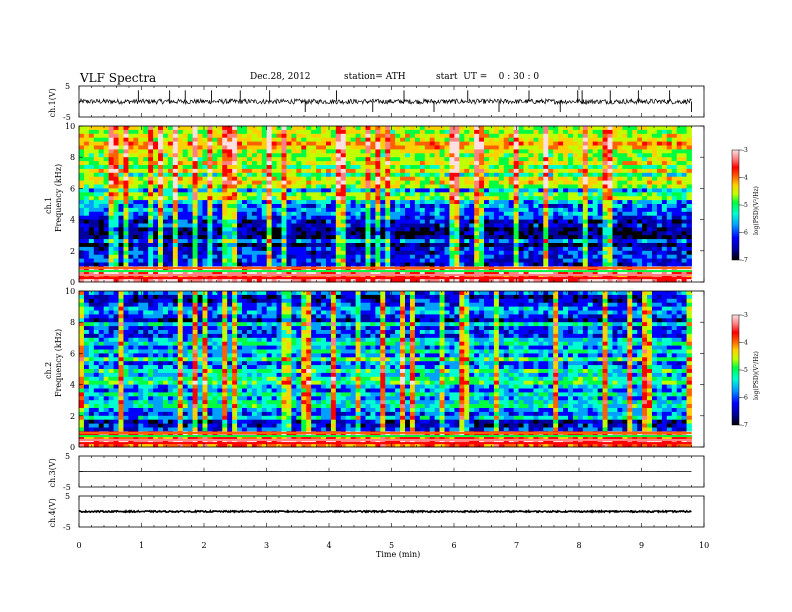 The image size is (792, 612). Describe the element at coordinates (280, 77) in the screenshot. I see `date-label: Dec.28, 2012` at that location.